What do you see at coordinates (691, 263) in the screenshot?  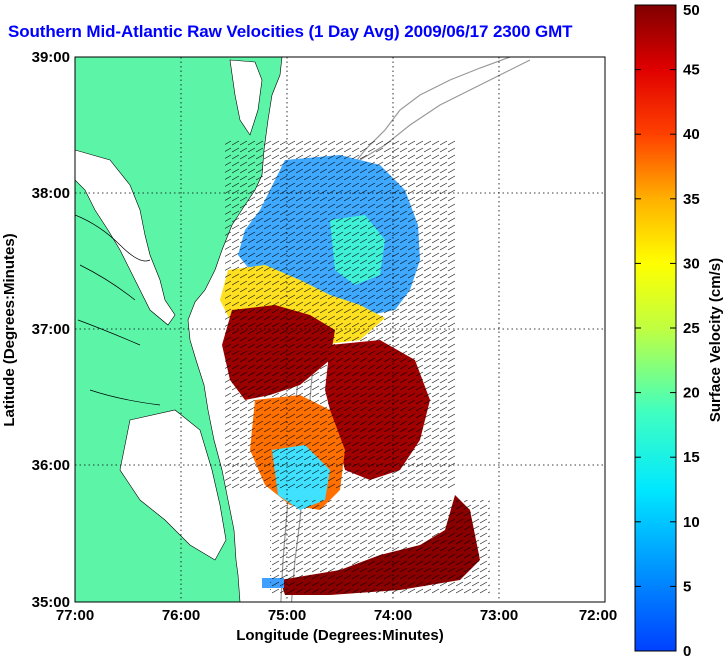 I see `colorbar-tick-label: 30` at bounding box center [691, 263].